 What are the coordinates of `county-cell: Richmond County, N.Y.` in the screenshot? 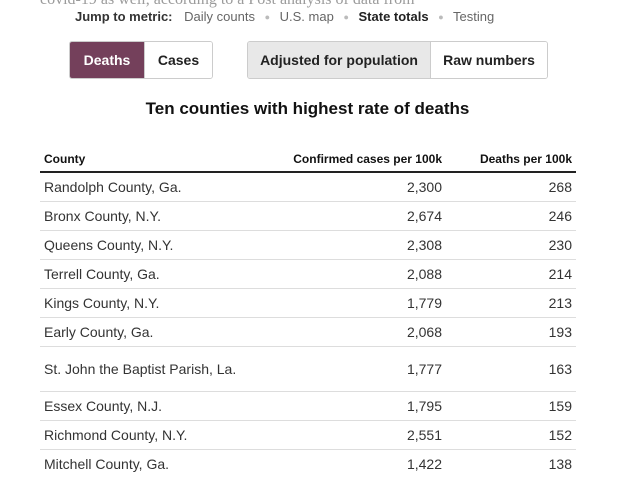 It's located at (144, 435).